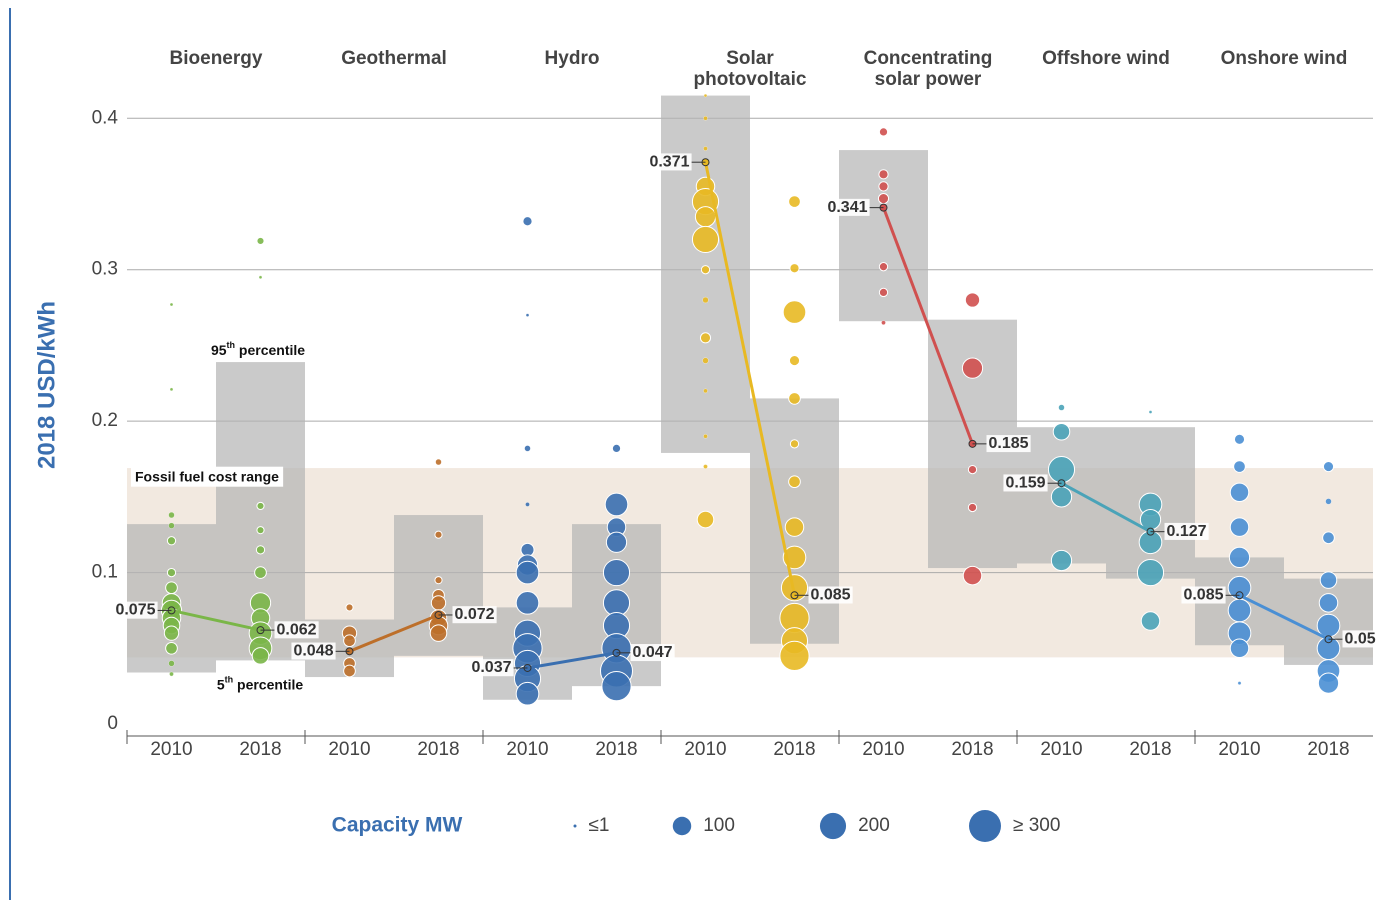 The image size is (1376, 908). Describe the element at coordinates (105, 117) in the screenshot. I see `y-tick-label: 0.4` at that location.